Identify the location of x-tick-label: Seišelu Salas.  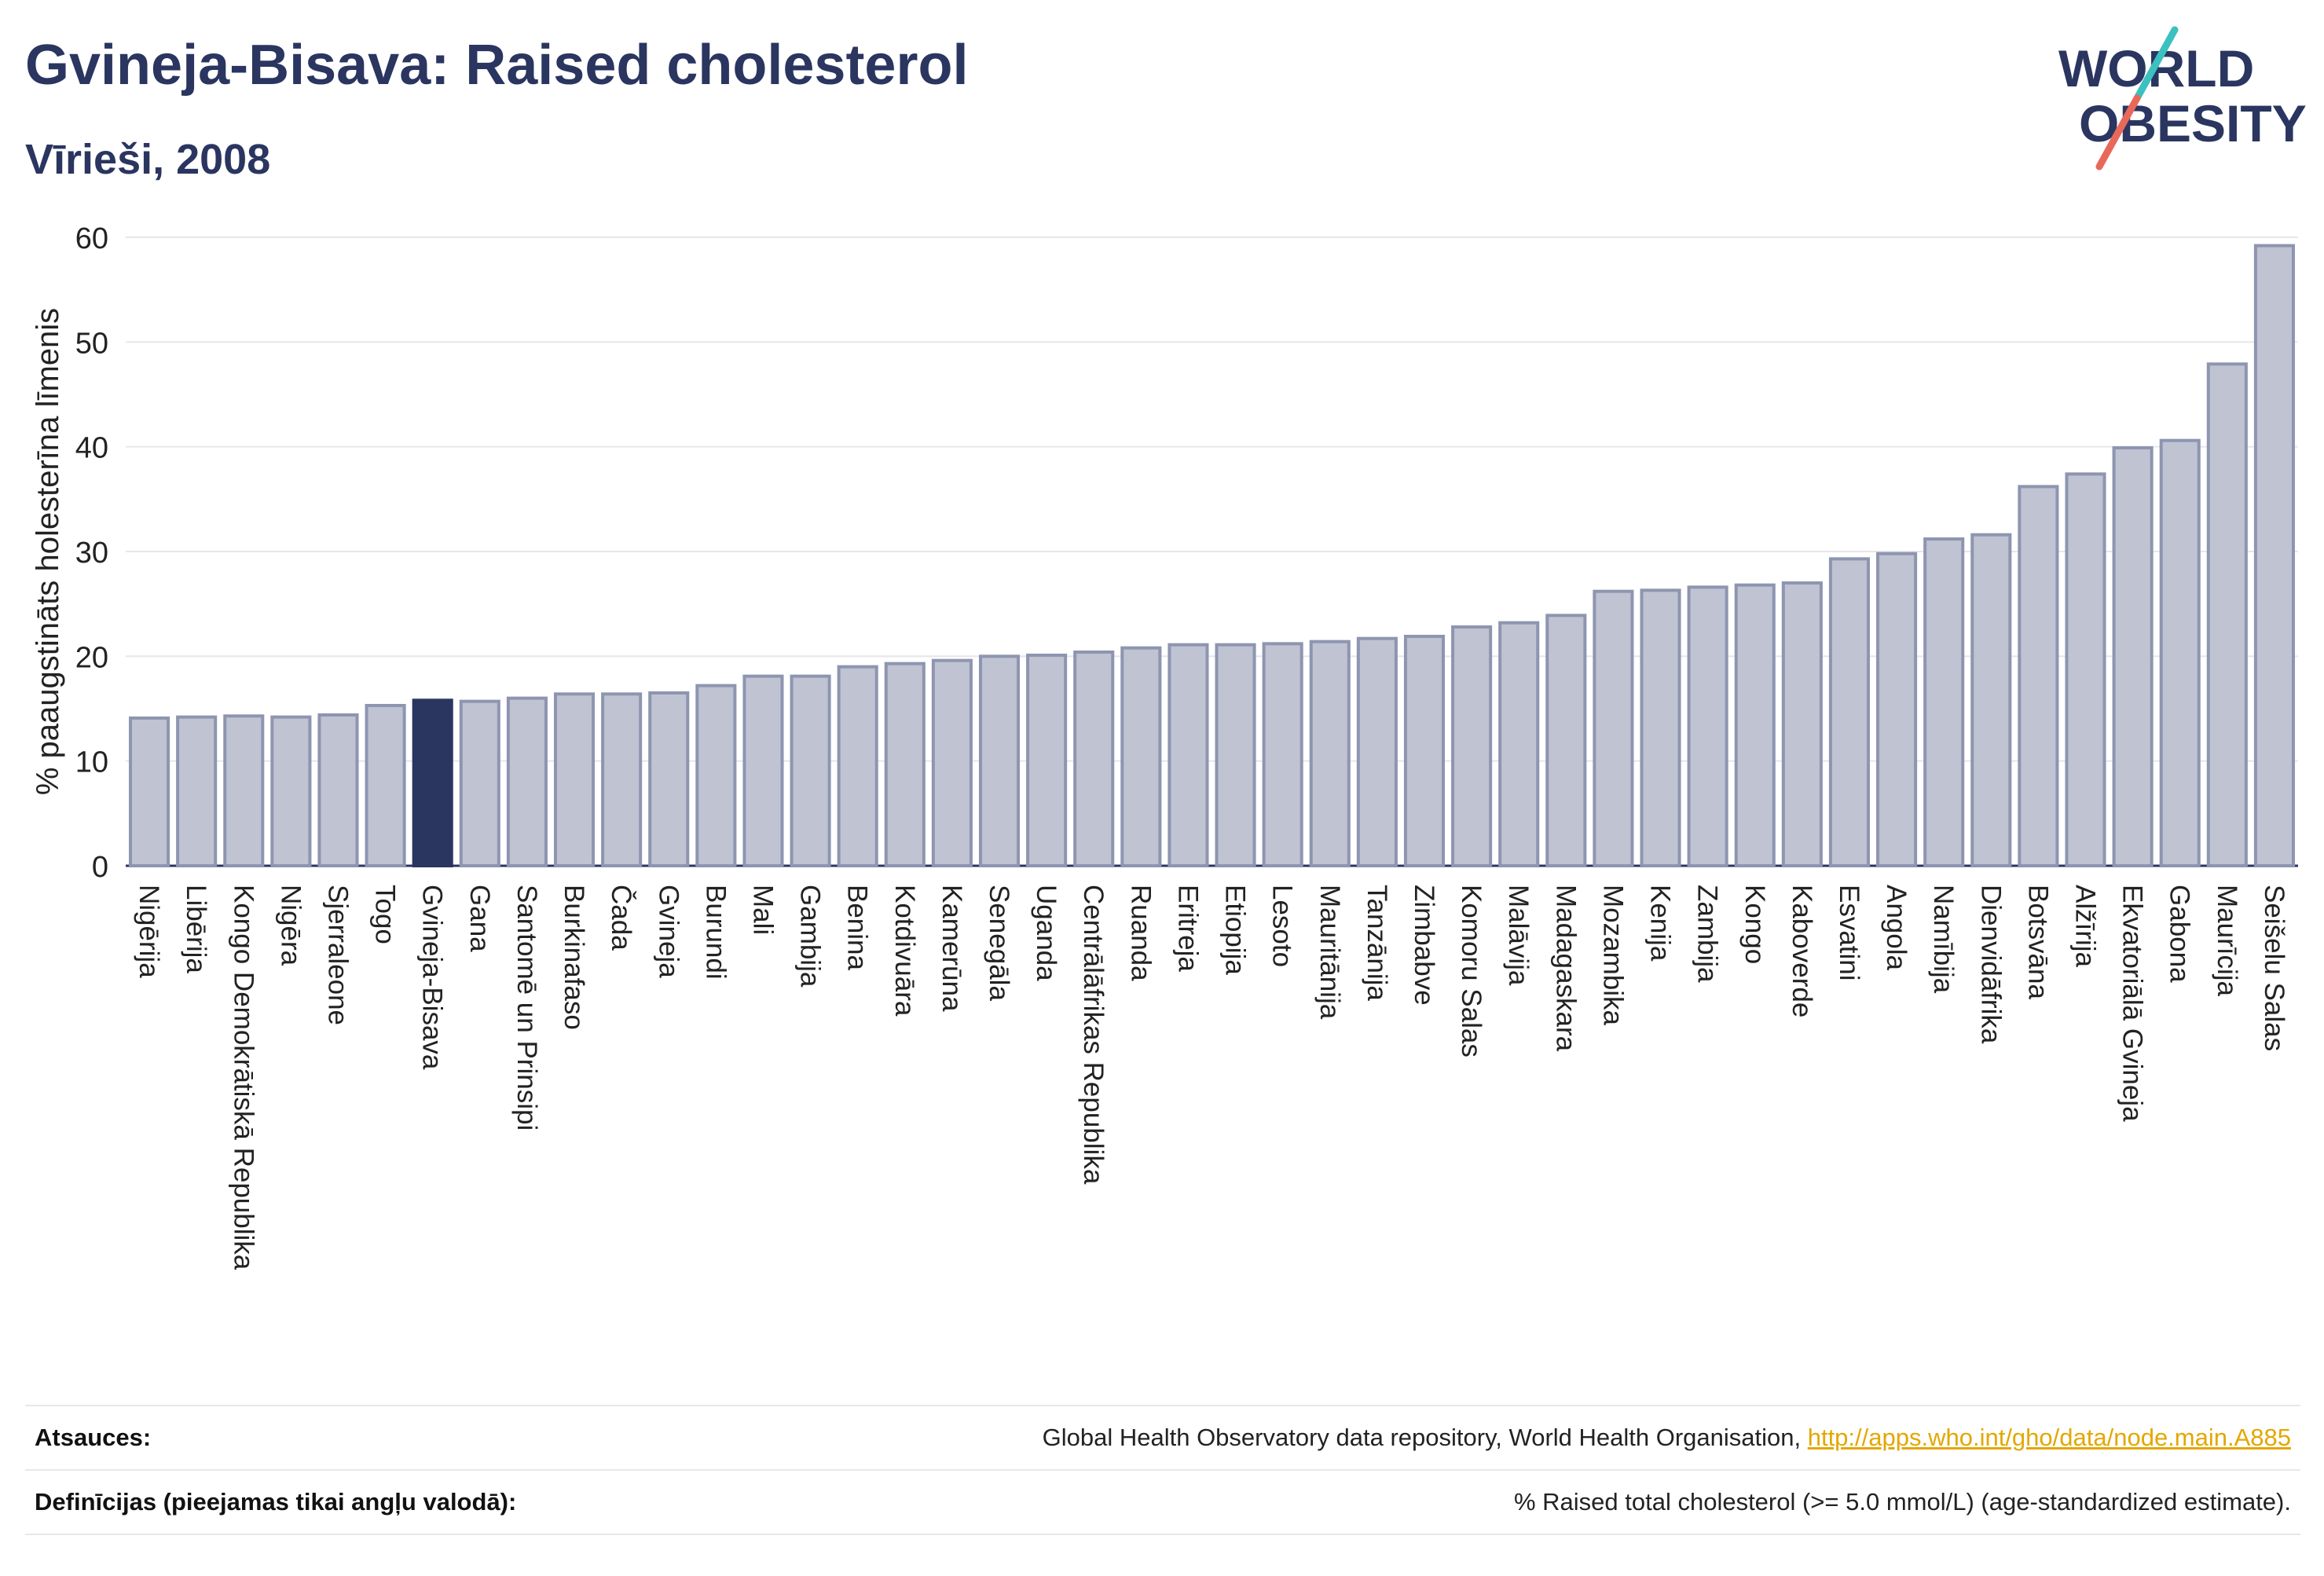
(2274, 968).